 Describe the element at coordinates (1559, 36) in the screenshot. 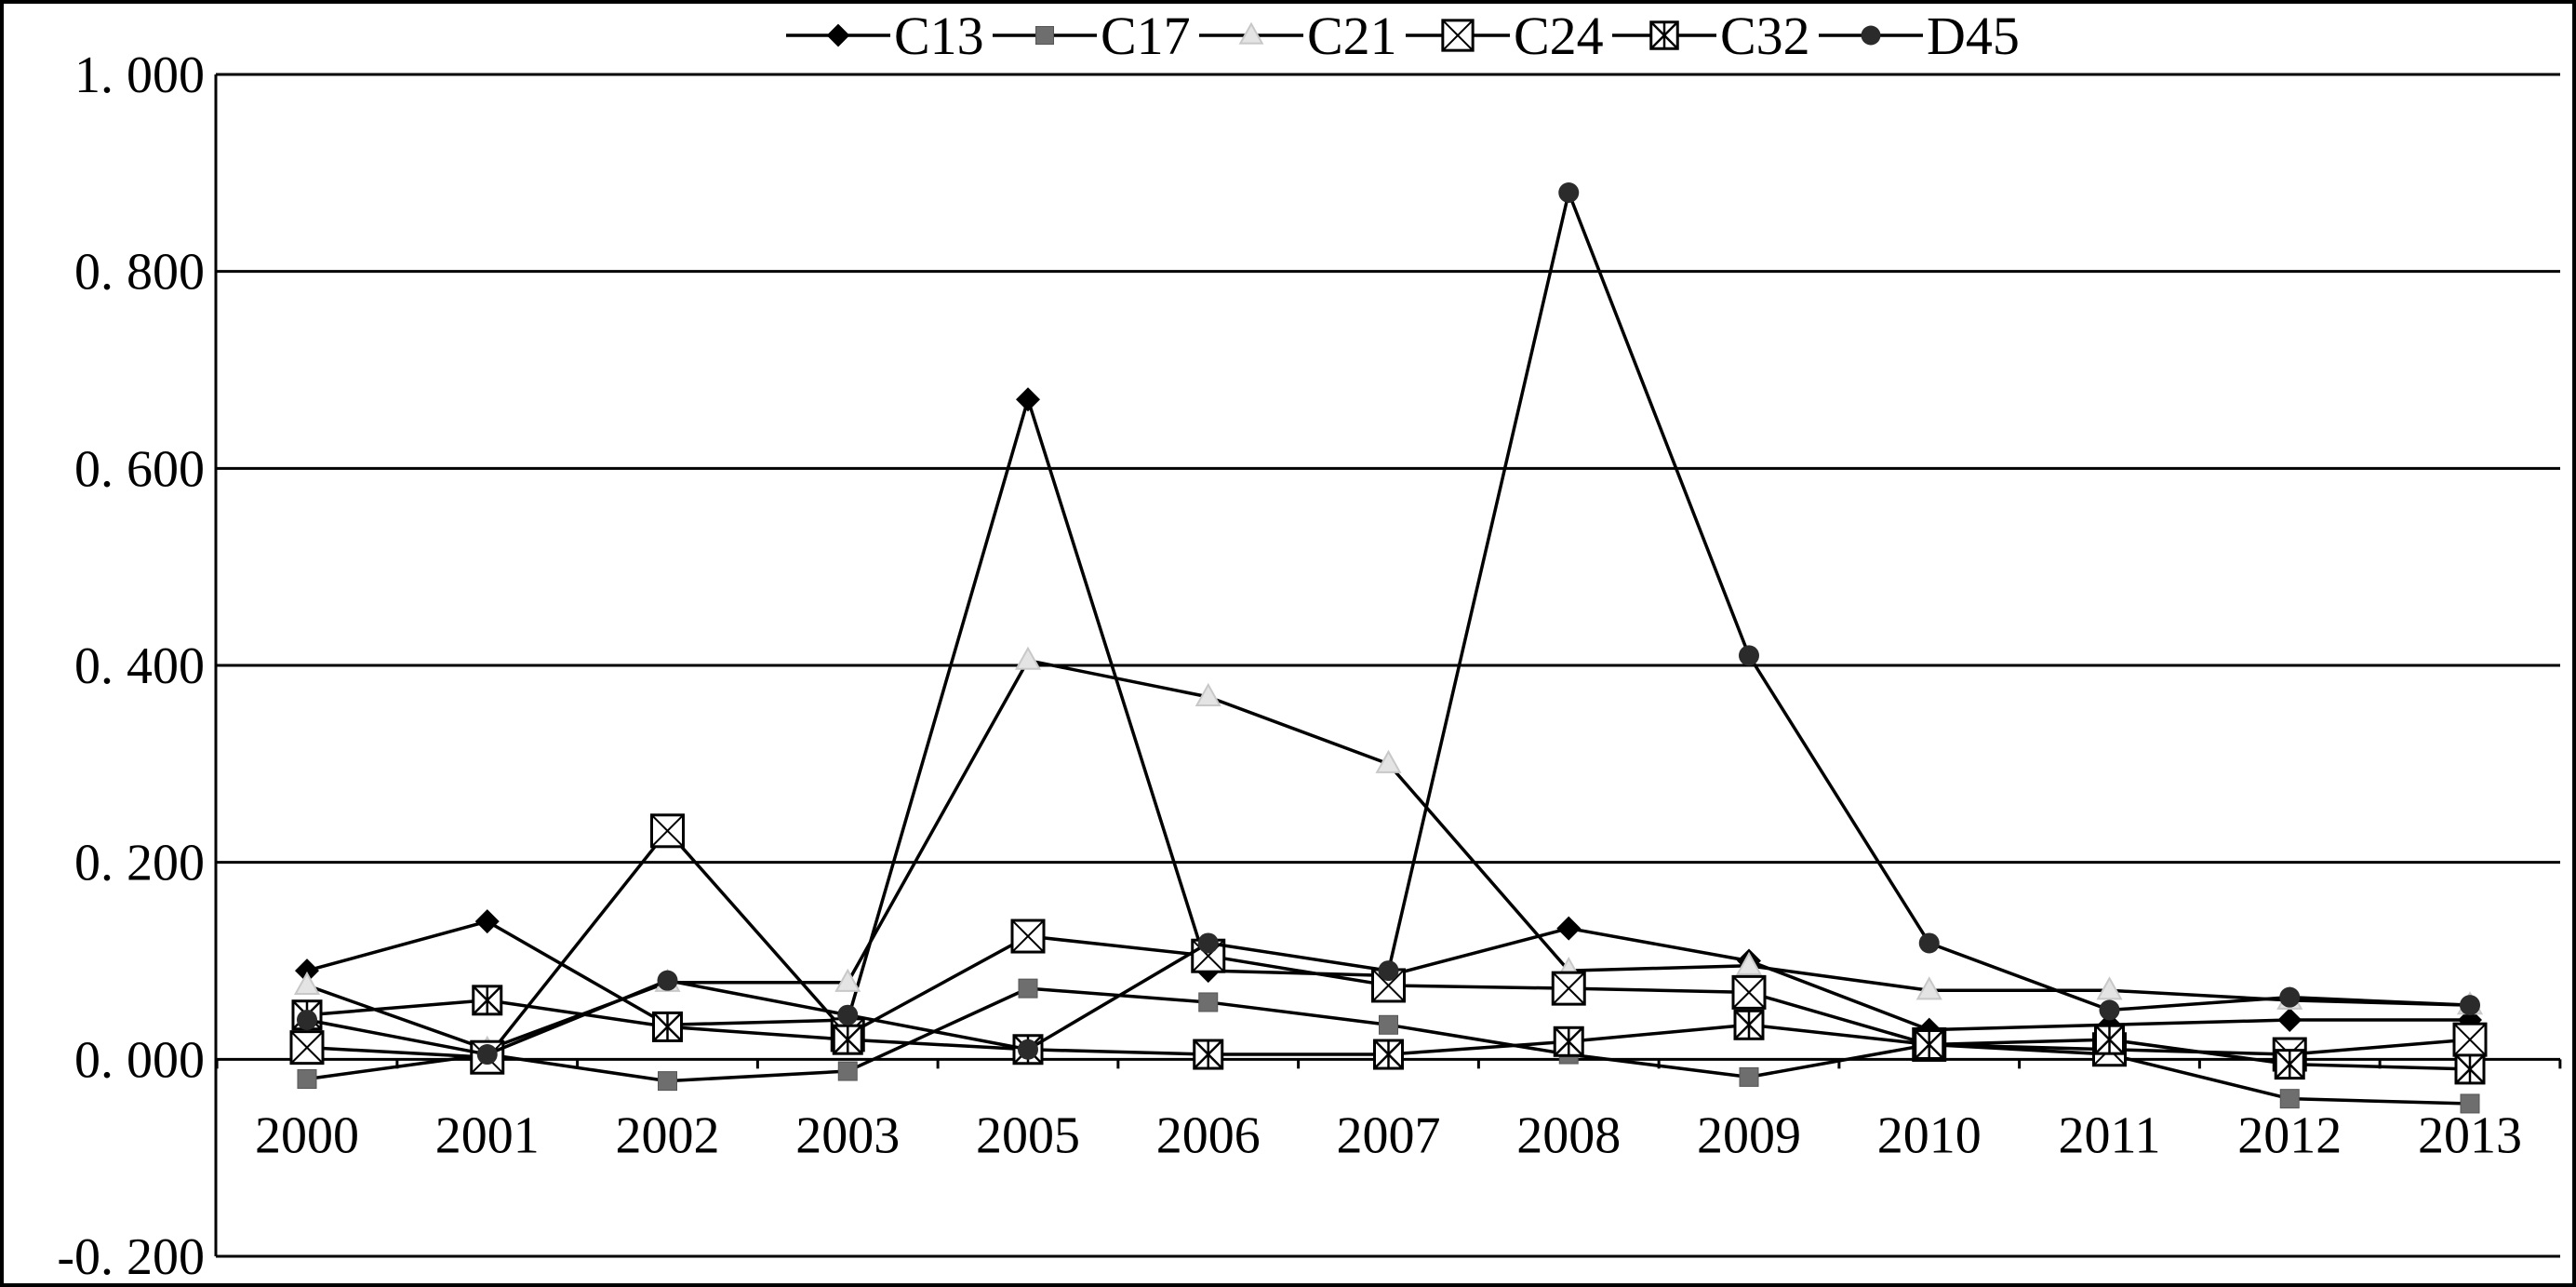

I see `legend-label-c24: C24` at that location.